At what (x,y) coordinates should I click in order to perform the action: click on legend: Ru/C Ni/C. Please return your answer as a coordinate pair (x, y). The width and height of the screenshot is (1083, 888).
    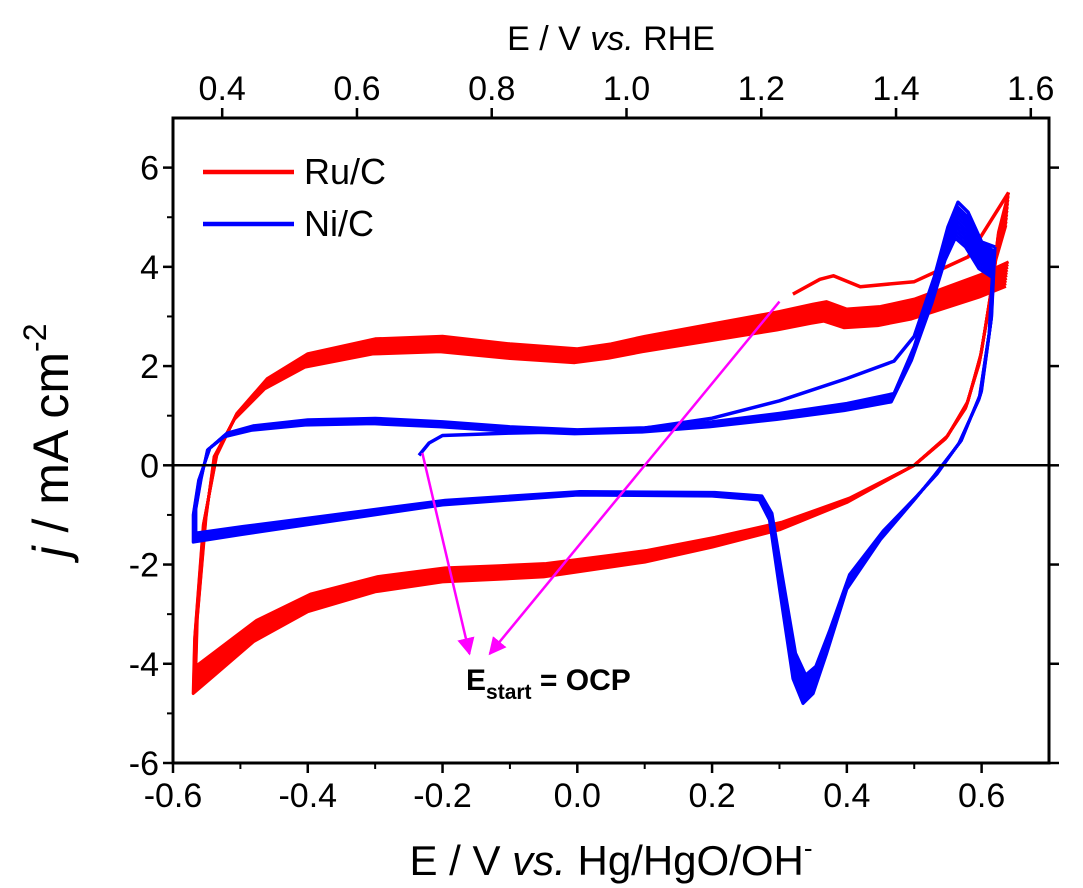
    Looking at the image, I should click on (294, 197).